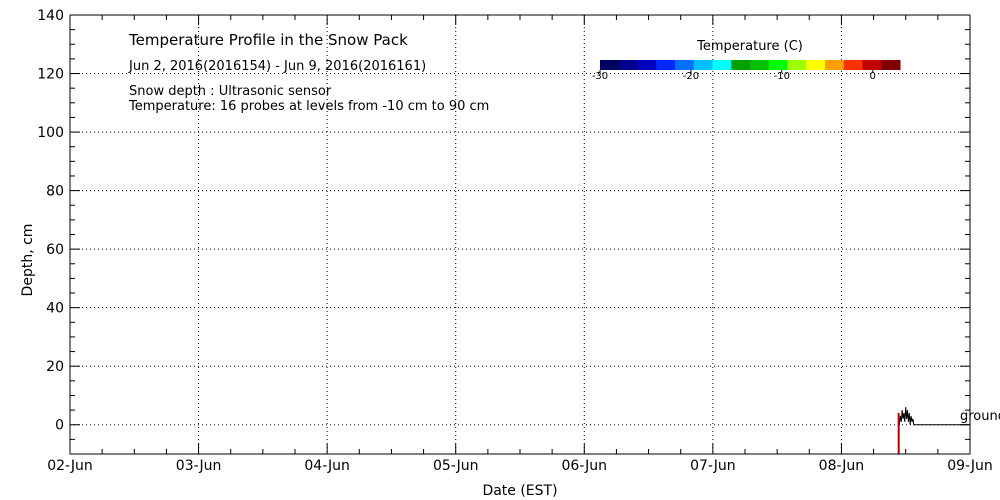 This screenshot has width=1000, height=500. I want to click on colorbar: Temperature (C) -30 -20 -10 0, so click(746, 60).